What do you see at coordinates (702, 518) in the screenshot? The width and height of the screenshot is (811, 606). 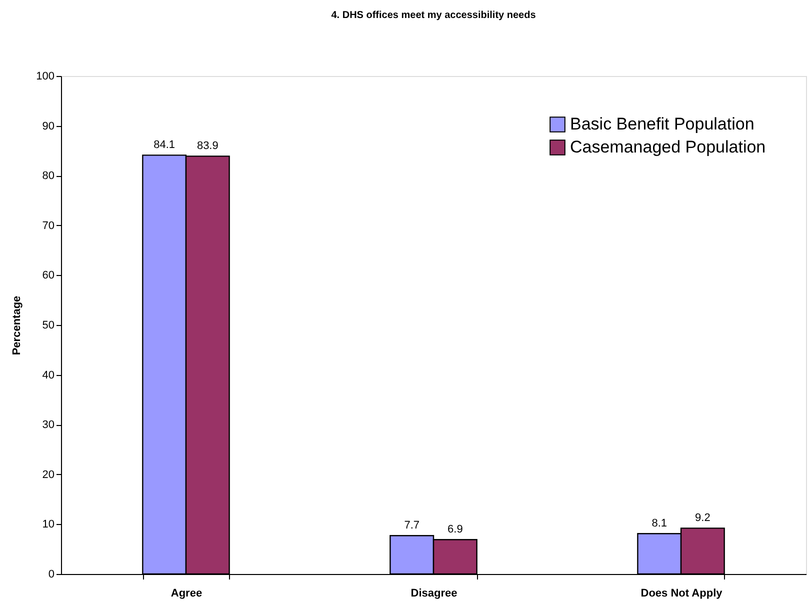 I see `data-label: 9.2` at bounding box center [702, 518].